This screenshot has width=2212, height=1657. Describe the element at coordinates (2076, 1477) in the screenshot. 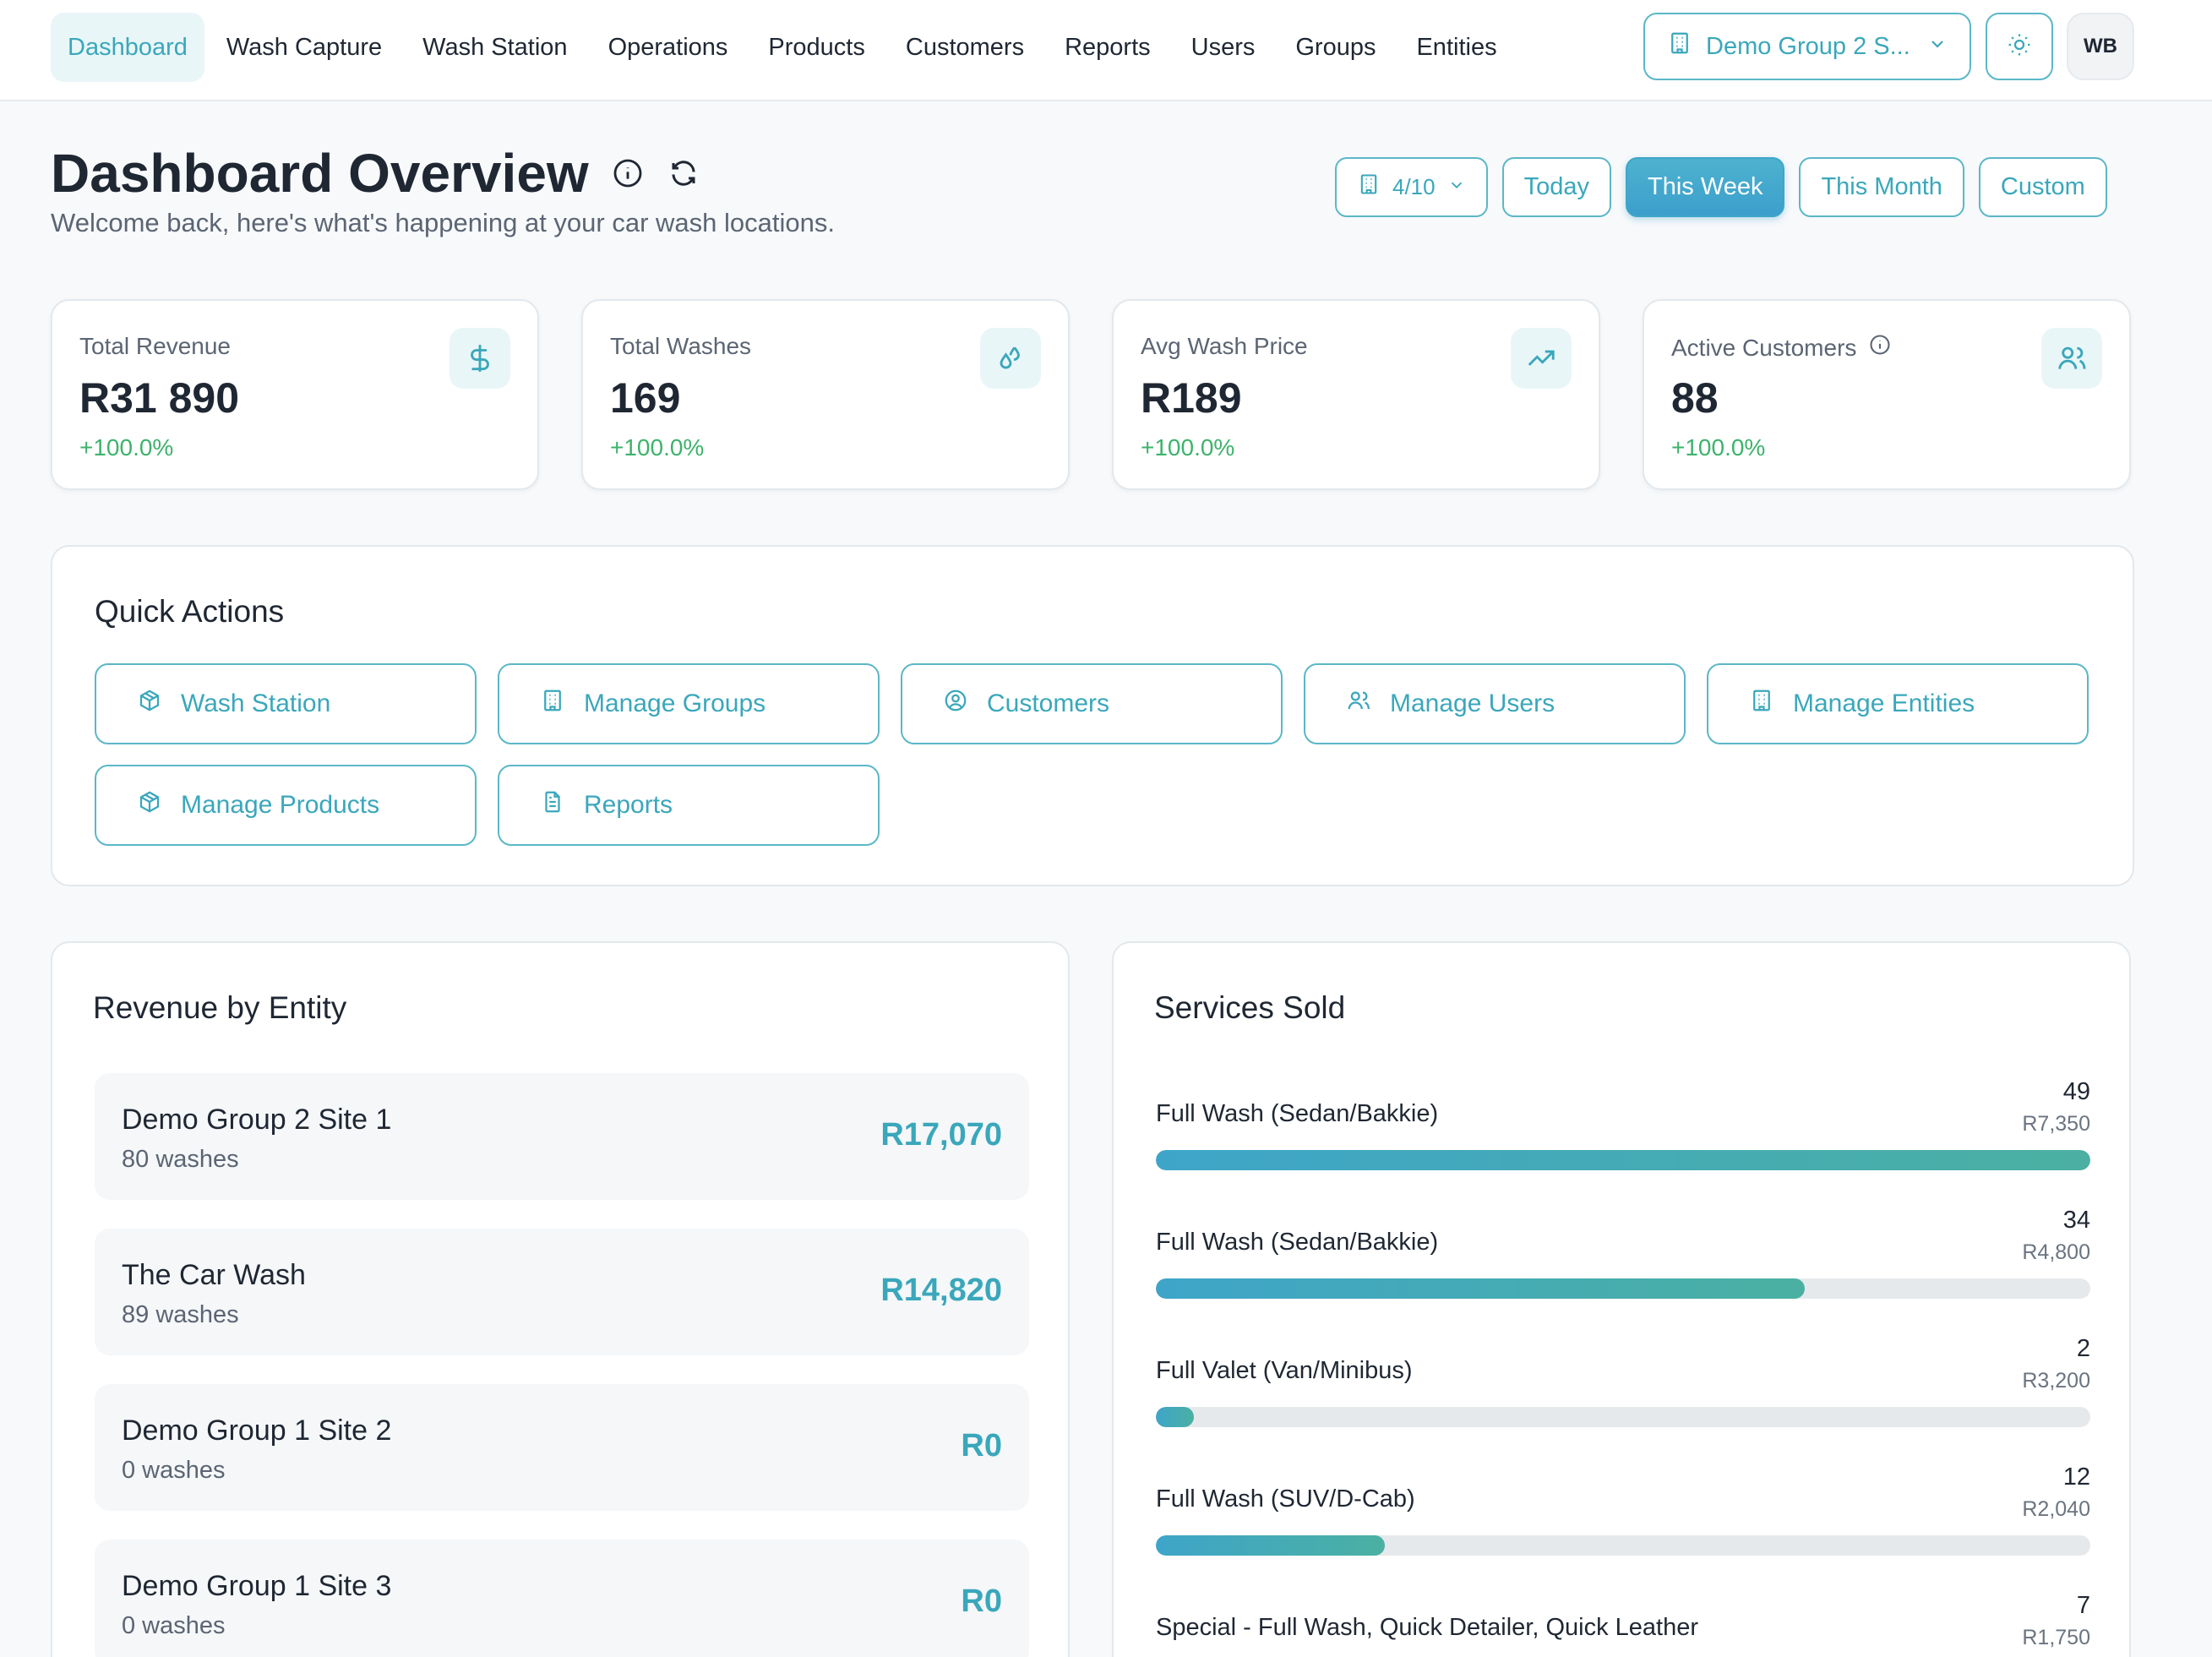

I see `service-count: 12` at that location.